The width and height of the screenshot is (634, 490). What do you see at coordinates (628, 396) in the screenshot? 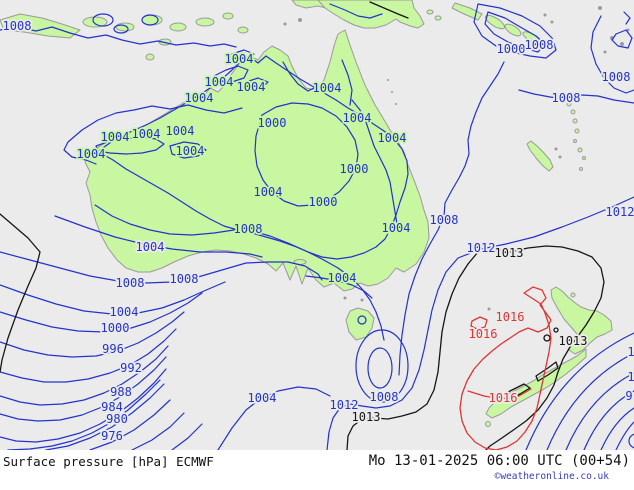
I see `pressure-label: 9` at bounding box center [628, 396].